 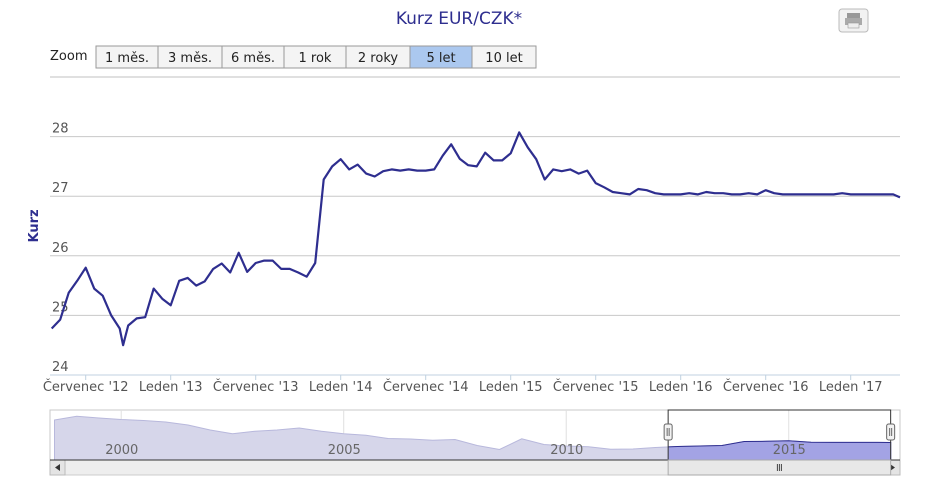 I want to click on zoom-button: 6 měs., so click(x=253, y=57).